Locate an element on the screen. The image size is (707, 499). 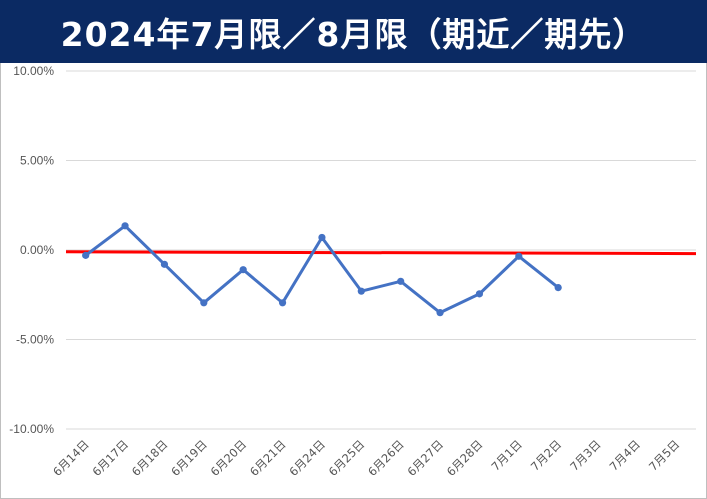
y-tick-label: 5.00% is located at coordinates (37, 161).